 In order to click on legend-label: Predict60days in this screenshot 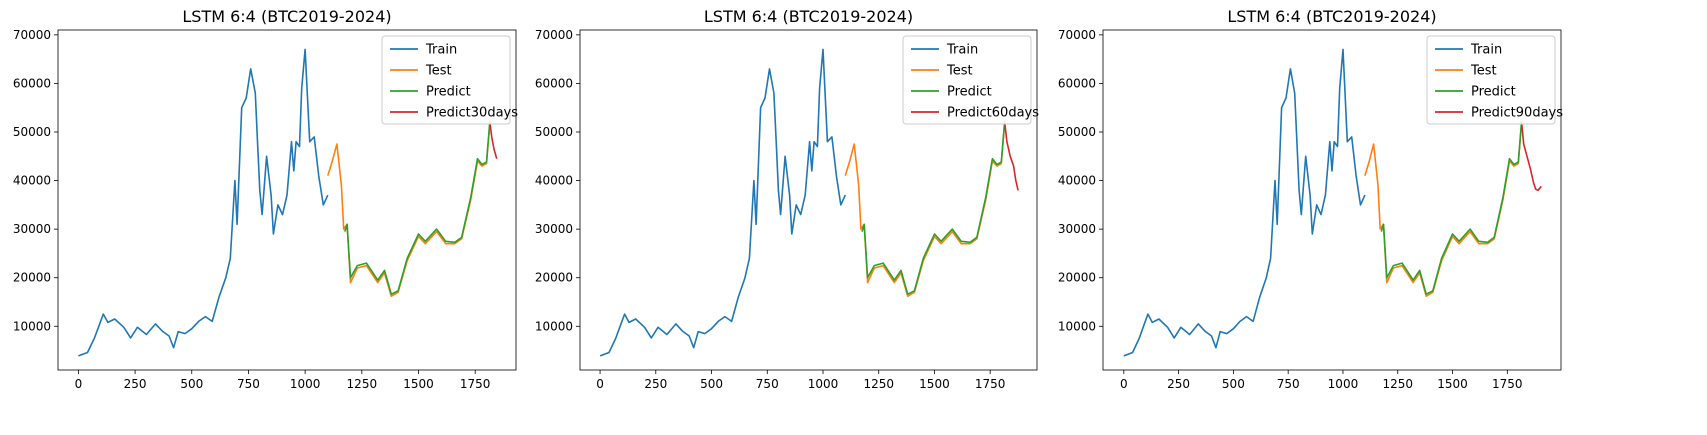, I will do `click(993, 113)`.